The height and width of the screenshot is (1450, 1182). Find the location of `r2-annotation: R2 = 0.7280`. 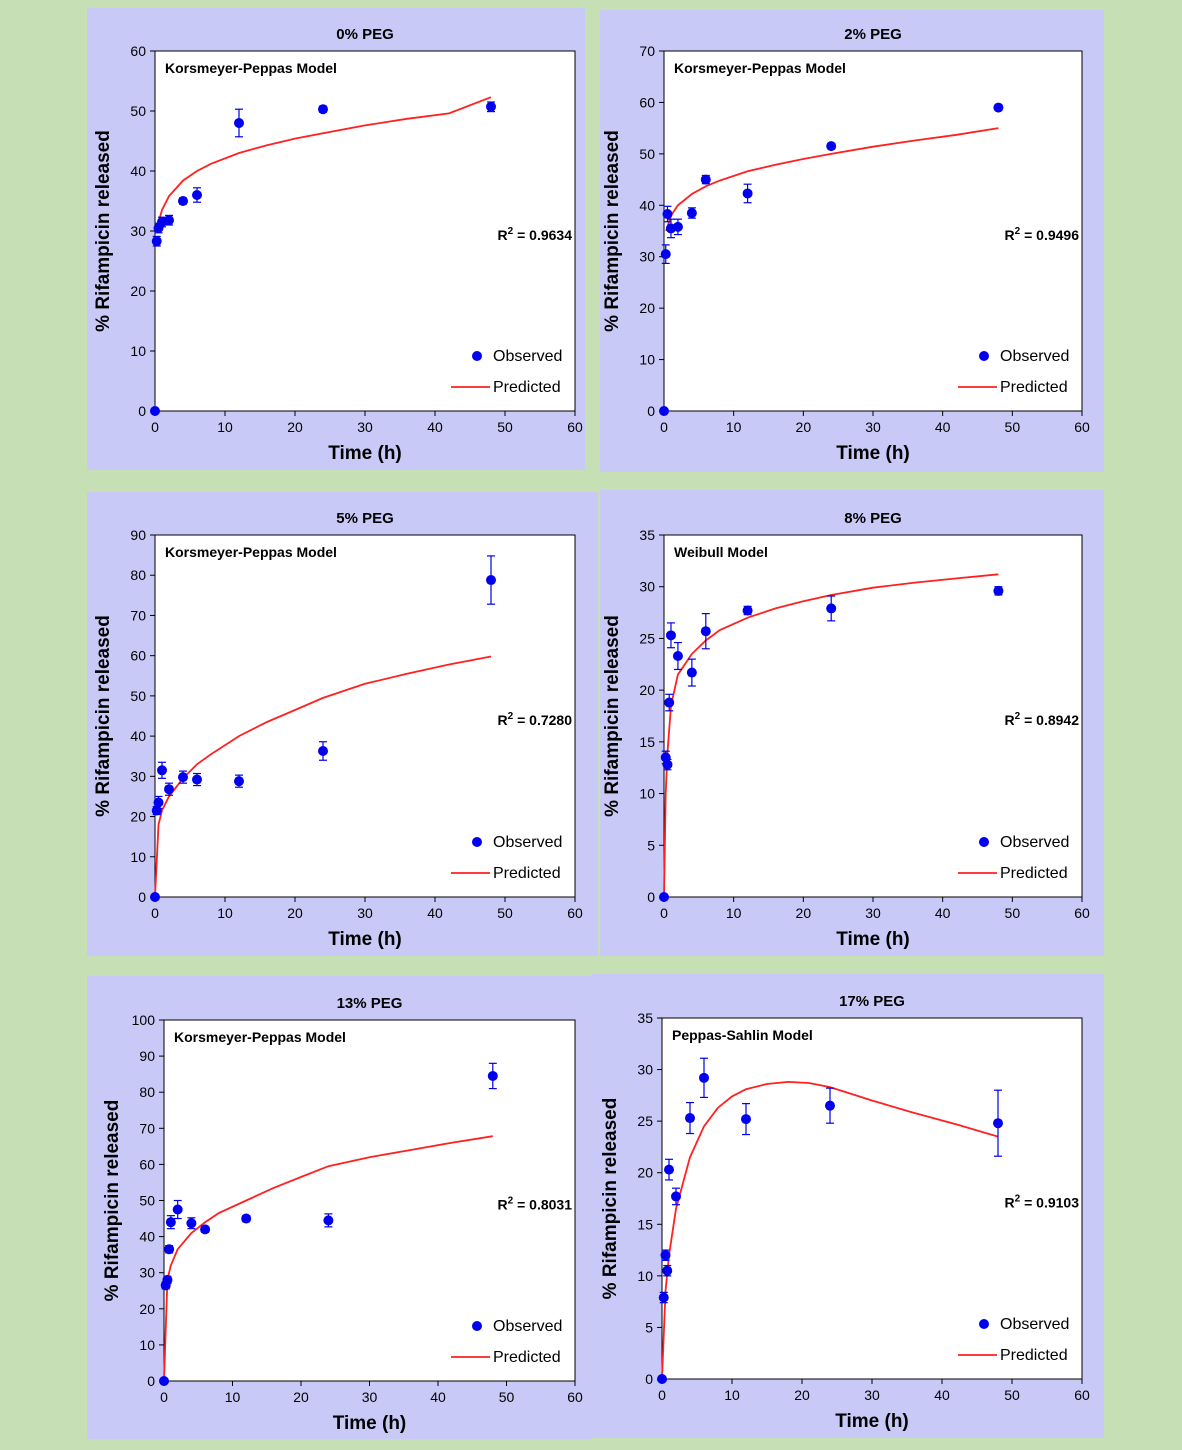

r2-annotation: R2 = 0.7280 is located at coordinates (535, 719).